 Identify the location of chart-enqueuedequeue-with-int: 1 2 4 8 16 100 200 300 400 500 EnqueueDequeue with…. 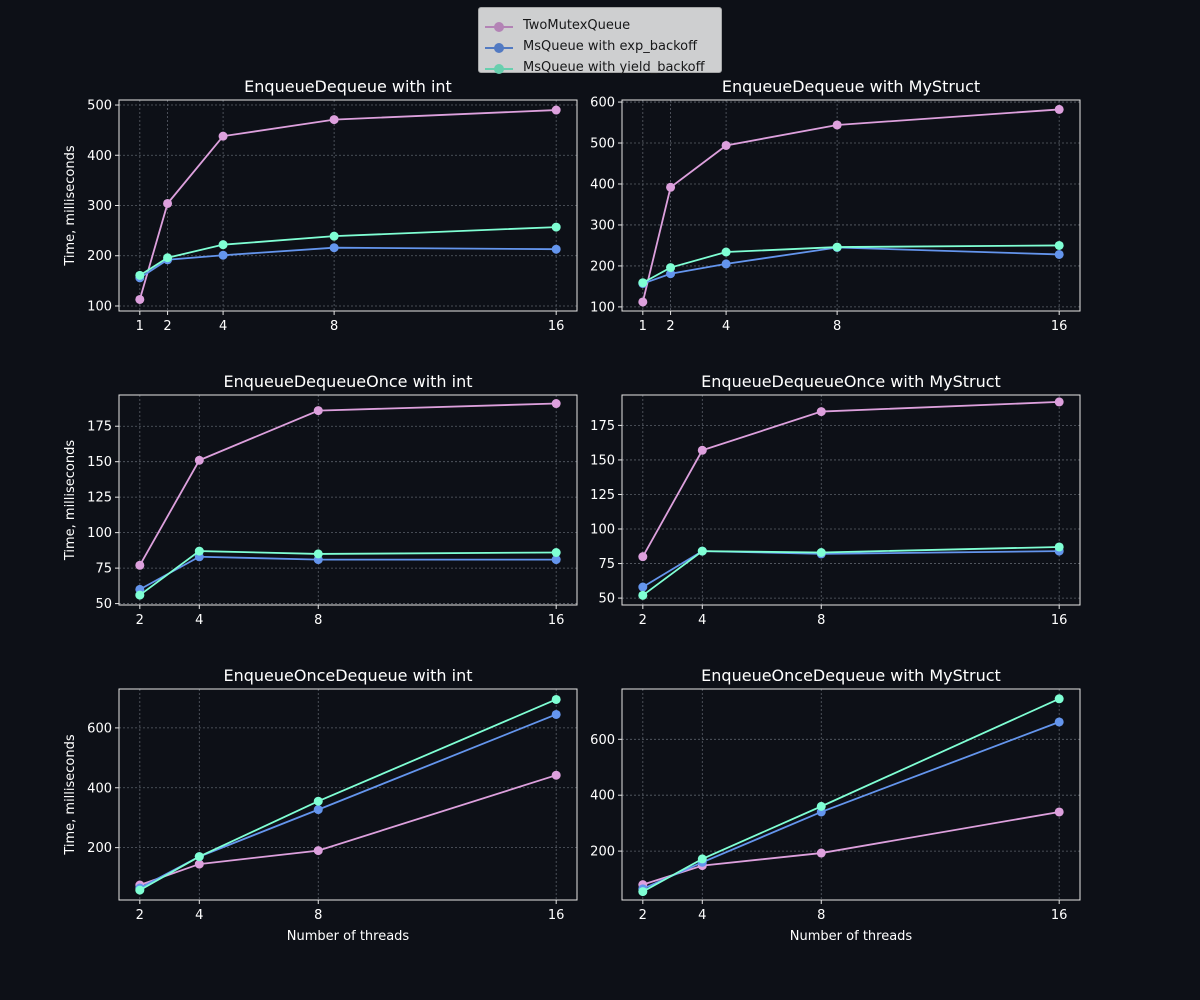
(320, 205).